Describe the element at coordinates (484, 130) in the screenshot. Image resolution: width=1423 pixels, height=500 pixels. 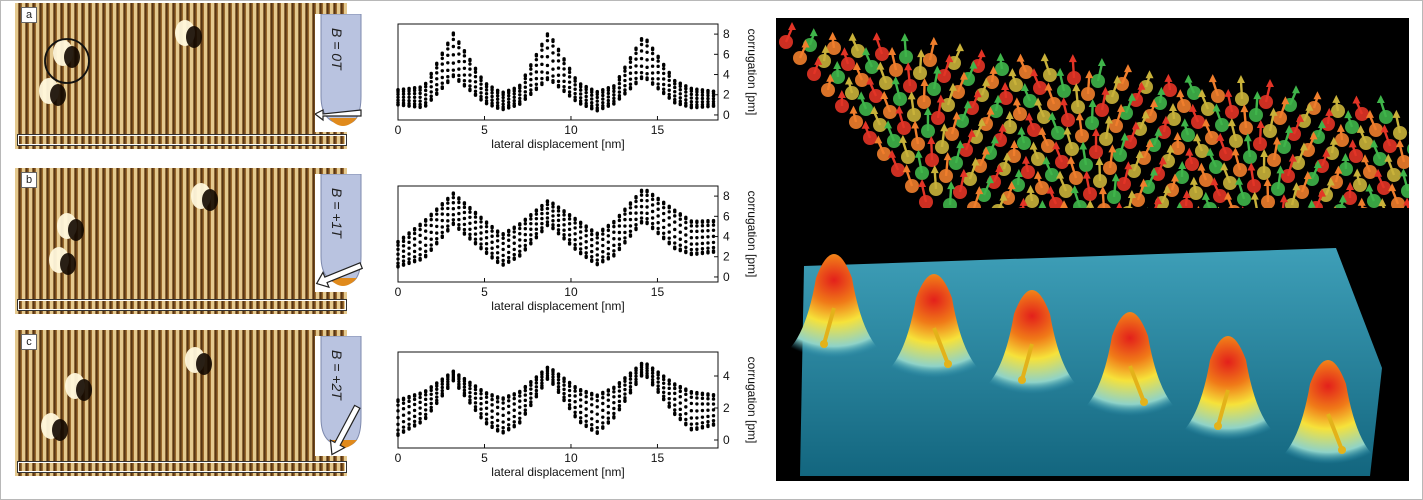
I see `x-tick-label: 5` at that location.